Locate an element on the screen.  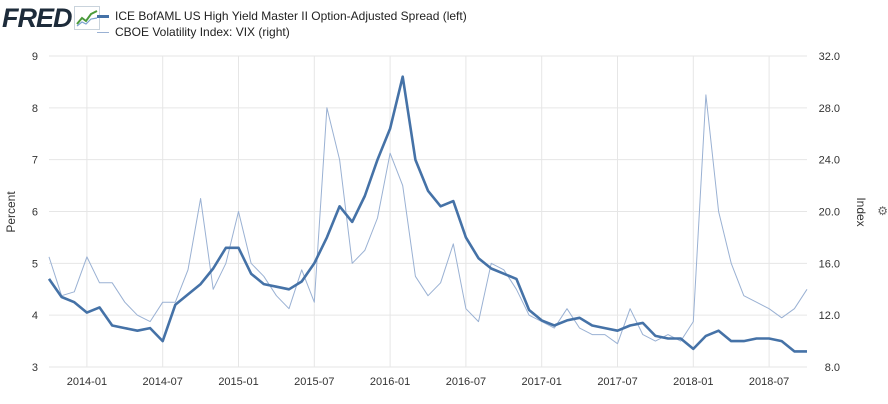
logo-wordmark: FRED is located at coordinates (37, 18).